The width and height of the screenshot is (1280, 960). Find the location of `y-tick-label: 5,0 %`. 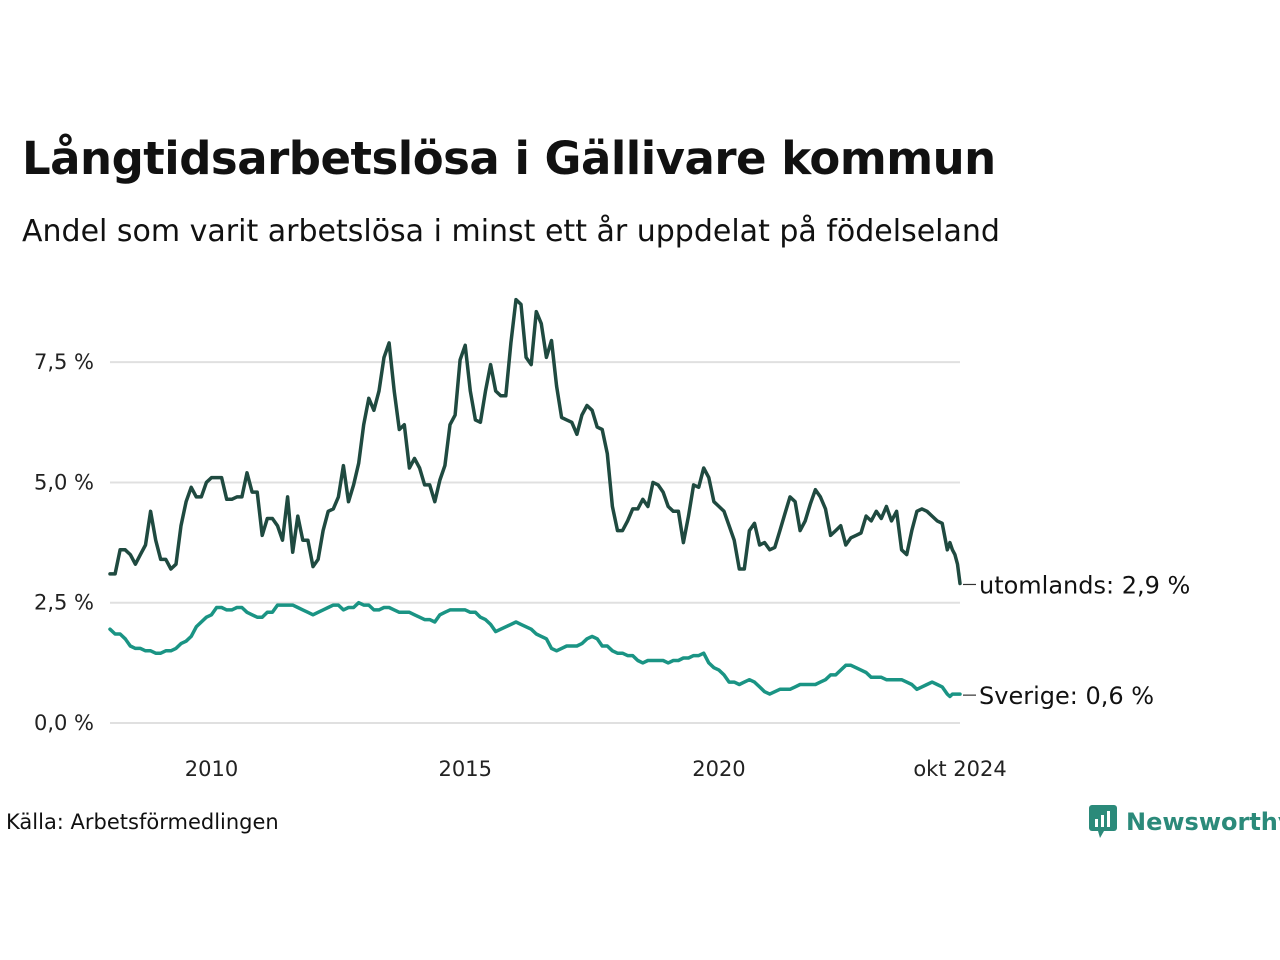

y-tick-label: 5,0 % is located at coordinates (64, 482).